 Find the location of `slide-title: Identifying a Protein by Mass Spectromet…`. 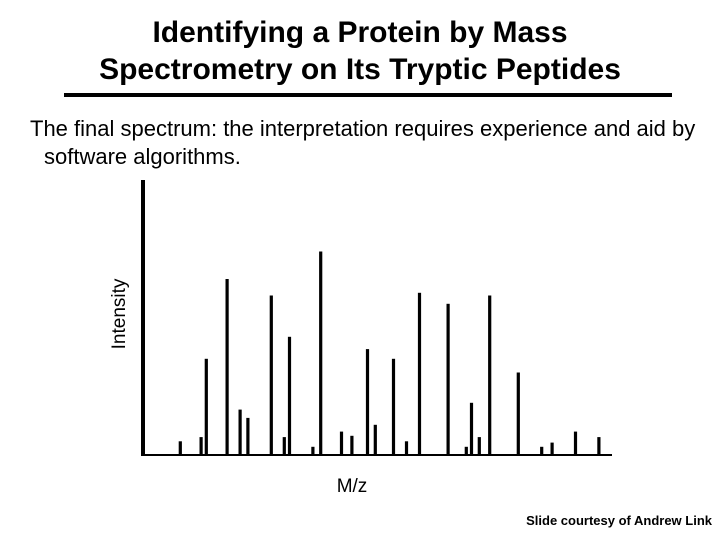

slide-title: Identifying a Protein by Mass Spectromet… is located at coordinates (360, 51).